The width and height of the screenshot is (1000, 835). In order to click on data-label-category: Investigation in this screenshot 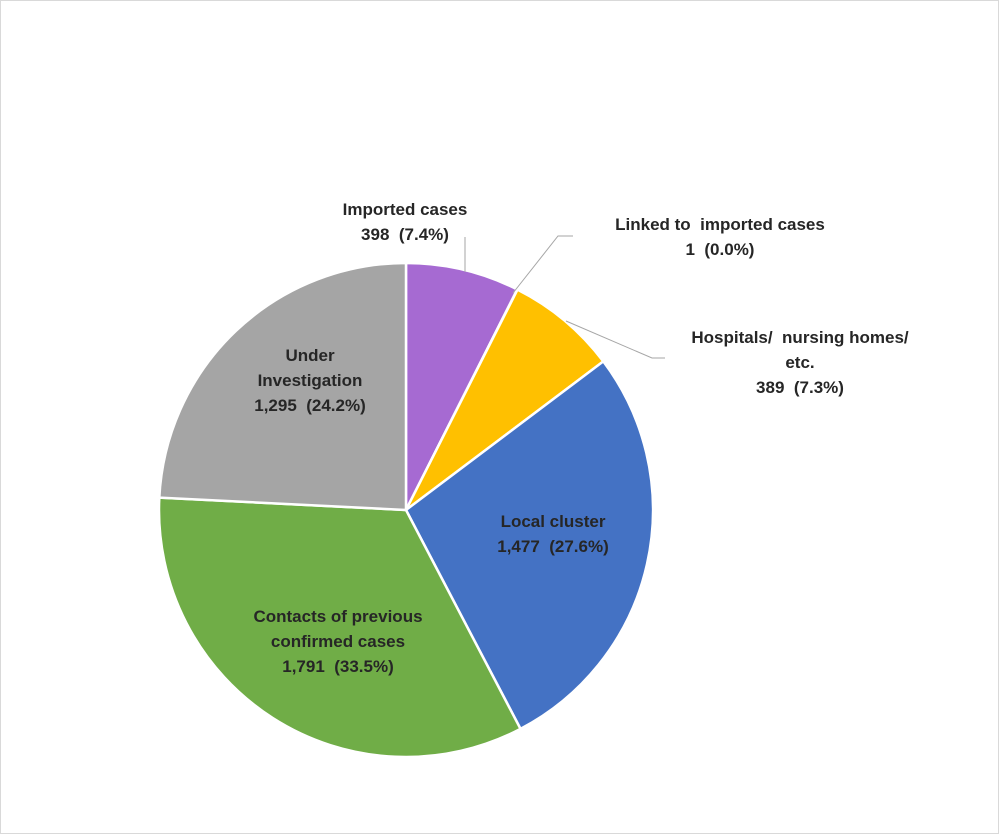, I will do `click(310, 380)`.